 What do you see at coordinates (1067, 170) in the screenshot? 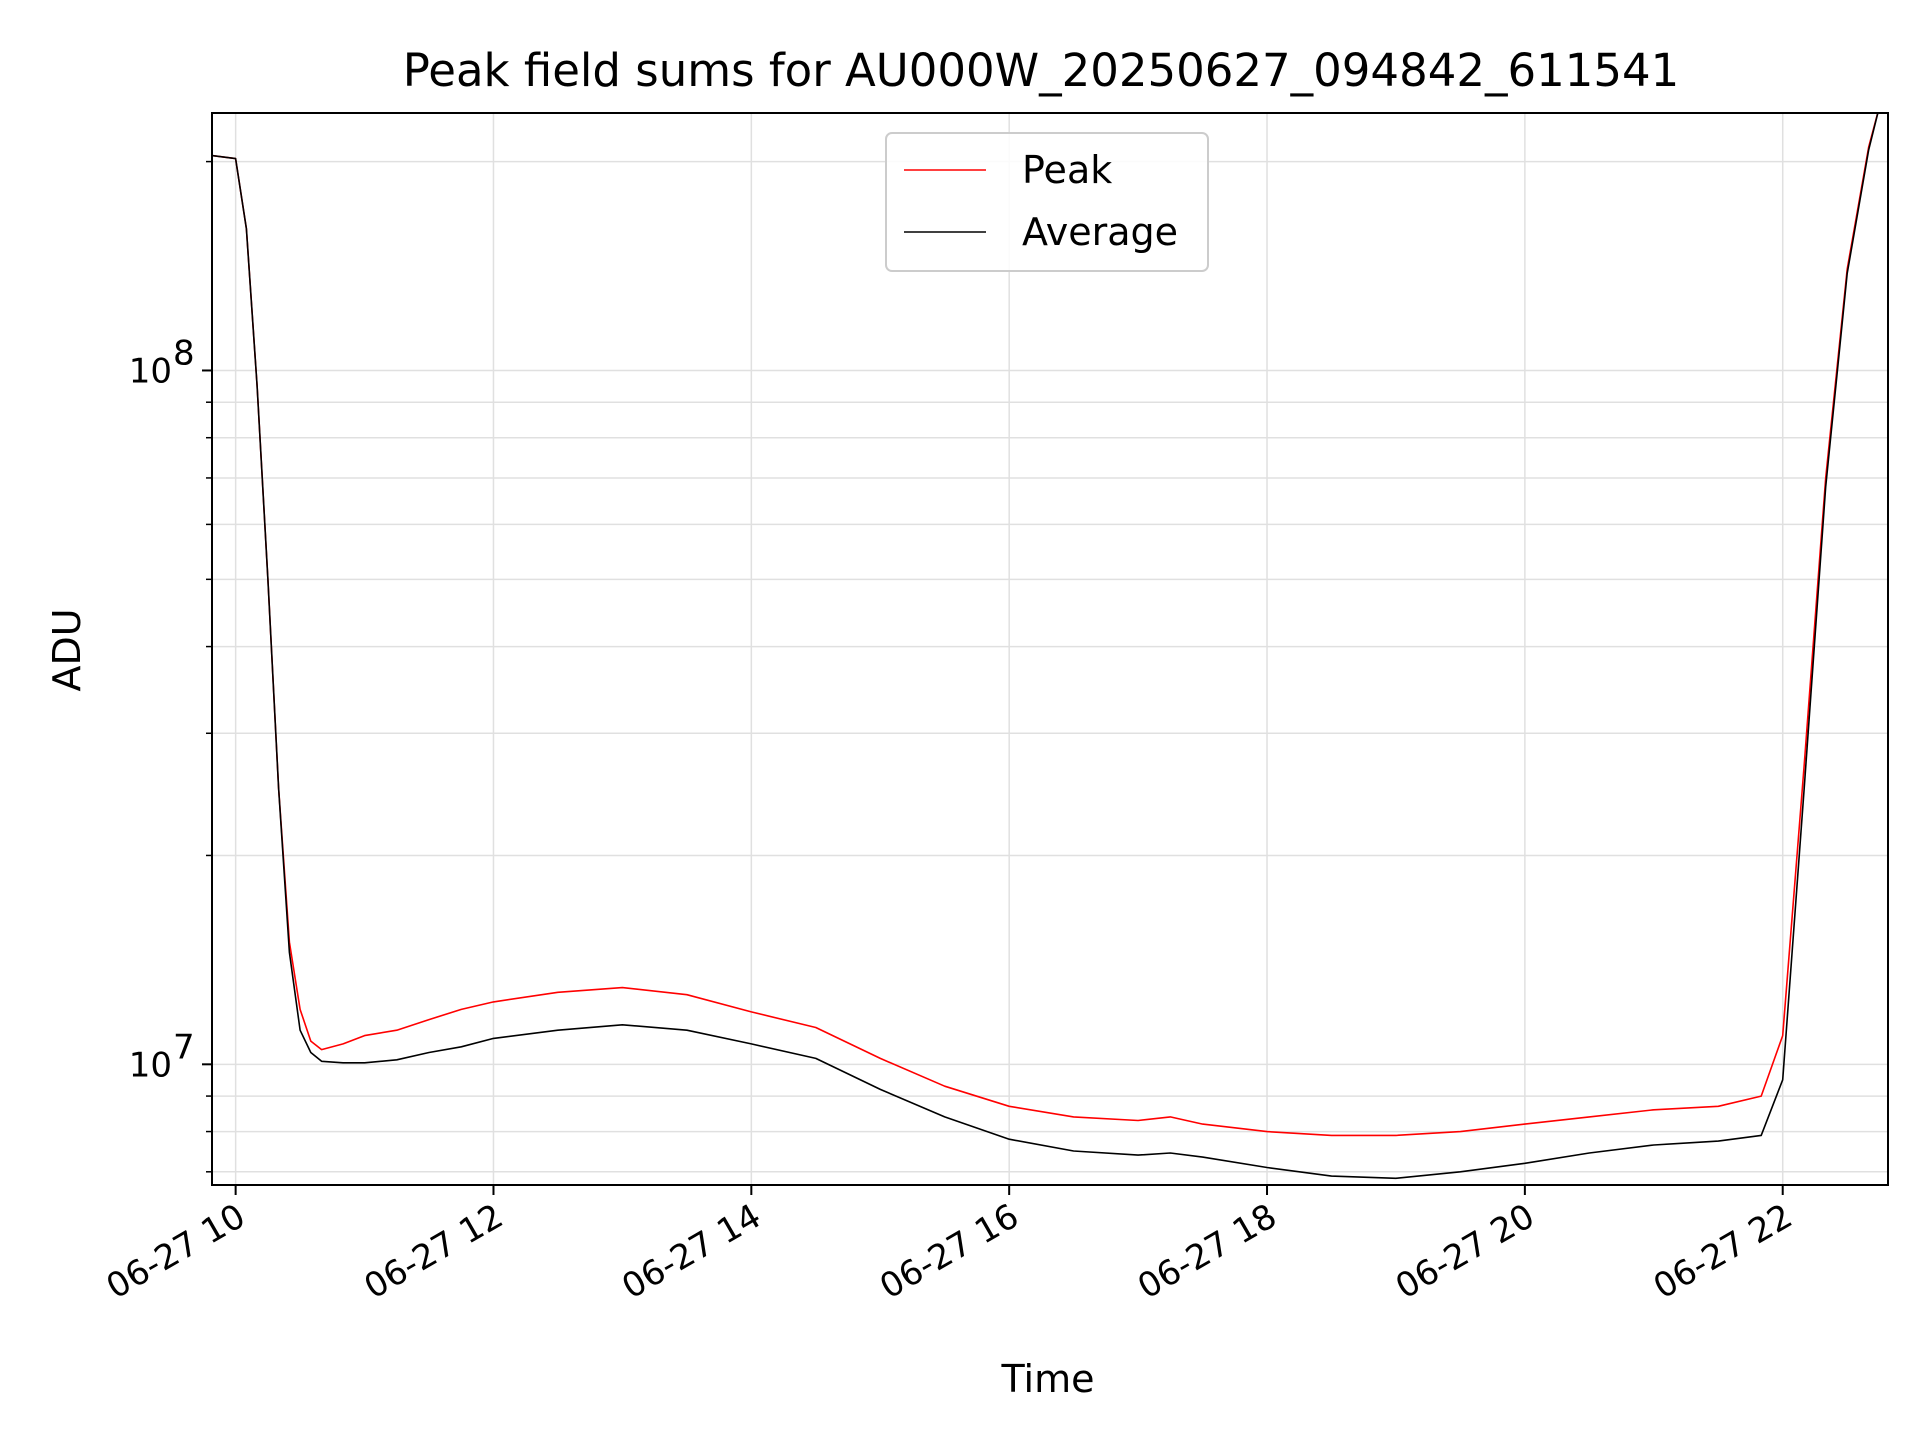
I see `legend-label-peak: Peak` at bounding box center [1067, 170].